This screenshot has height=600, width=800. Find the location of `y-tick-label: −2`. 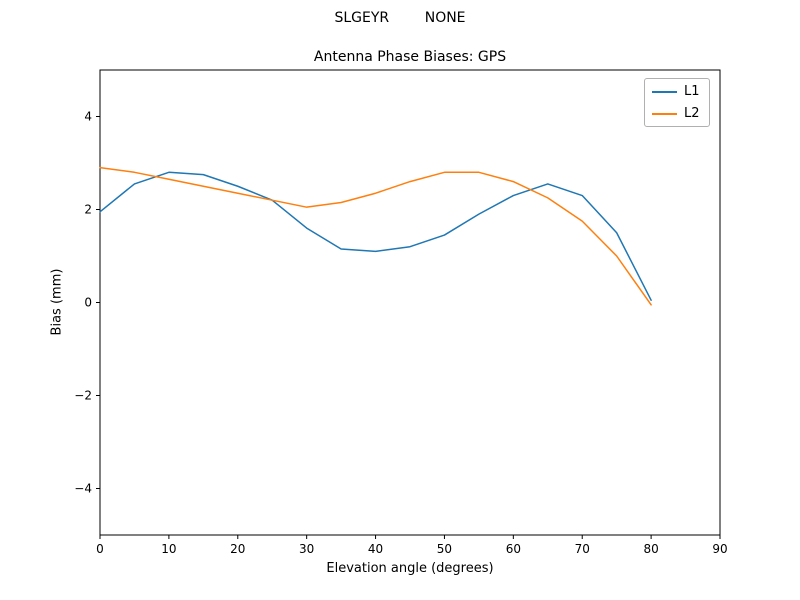

y-tick-label: −2 is located at coordinates (83, 396).